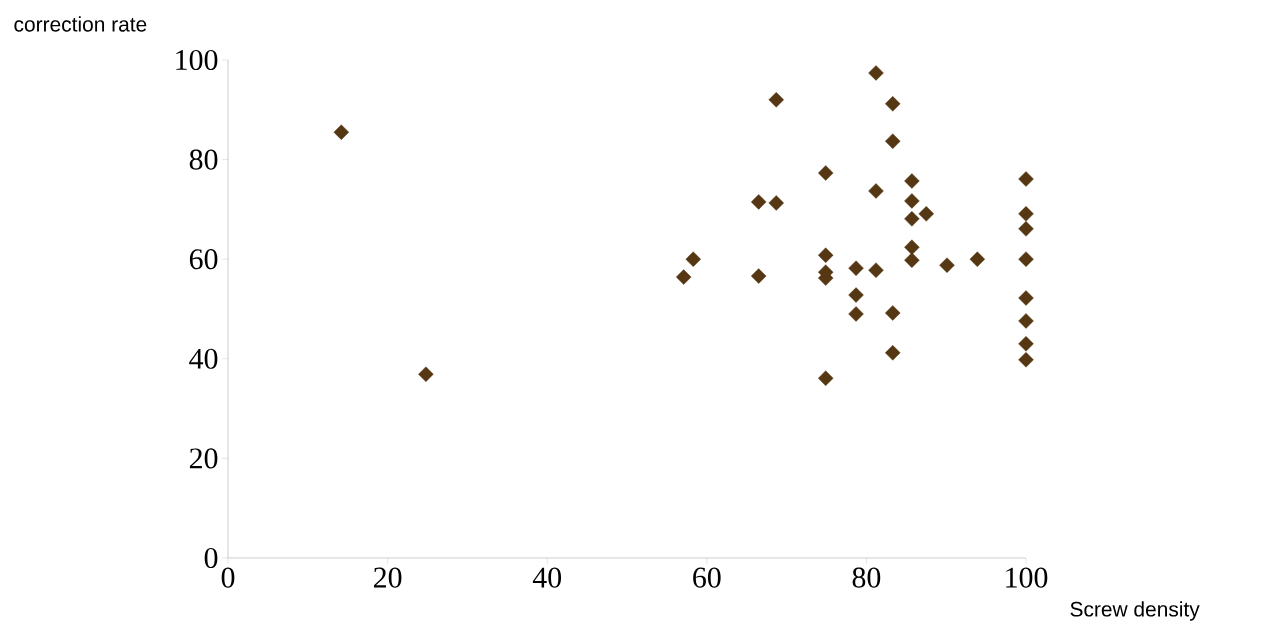 Image resolution: width=1278 pixels, height=635 pixels. What do you see at coordinates (203, 159) in the screenshot?
I see `y-tick-label: 80` at bounding box center [203, 159].